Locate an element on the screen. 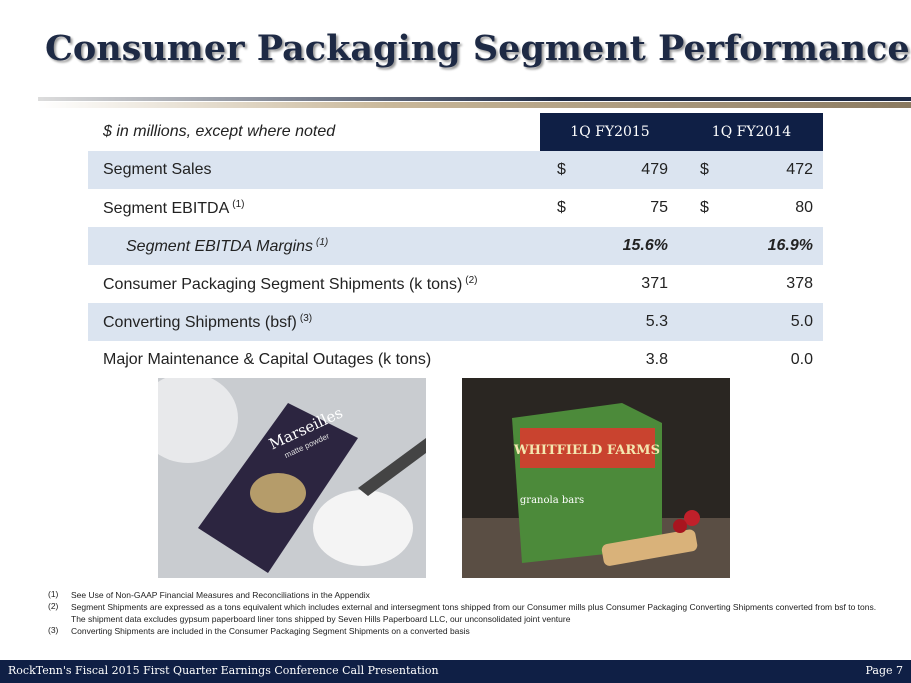 This screenshot has width=911, height=683. slide-title: Consumer Packaging Segment Performance is located at coordinates (477, 48).